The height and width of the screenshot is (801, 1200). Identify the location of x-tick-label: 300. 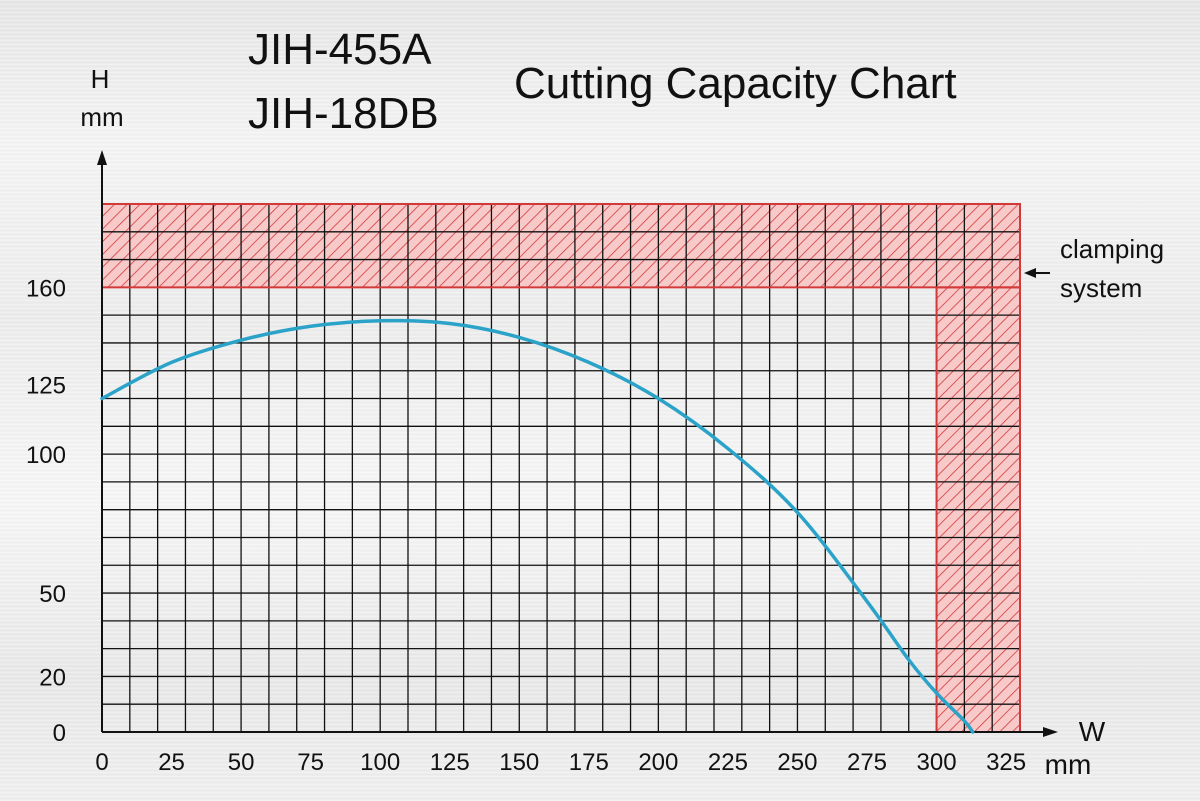
(937, 762).